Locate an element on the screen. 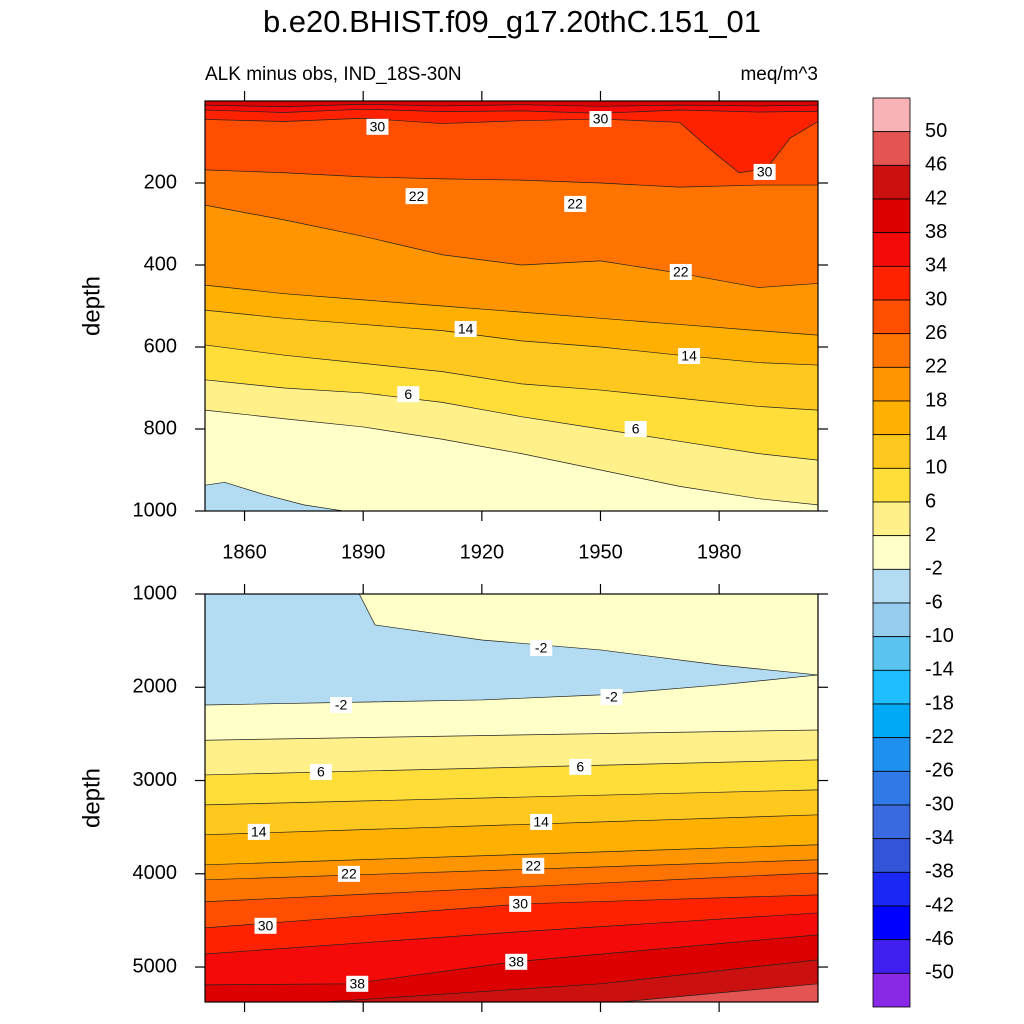  colorbar-label: 6 is located at coordinates (930, 501).